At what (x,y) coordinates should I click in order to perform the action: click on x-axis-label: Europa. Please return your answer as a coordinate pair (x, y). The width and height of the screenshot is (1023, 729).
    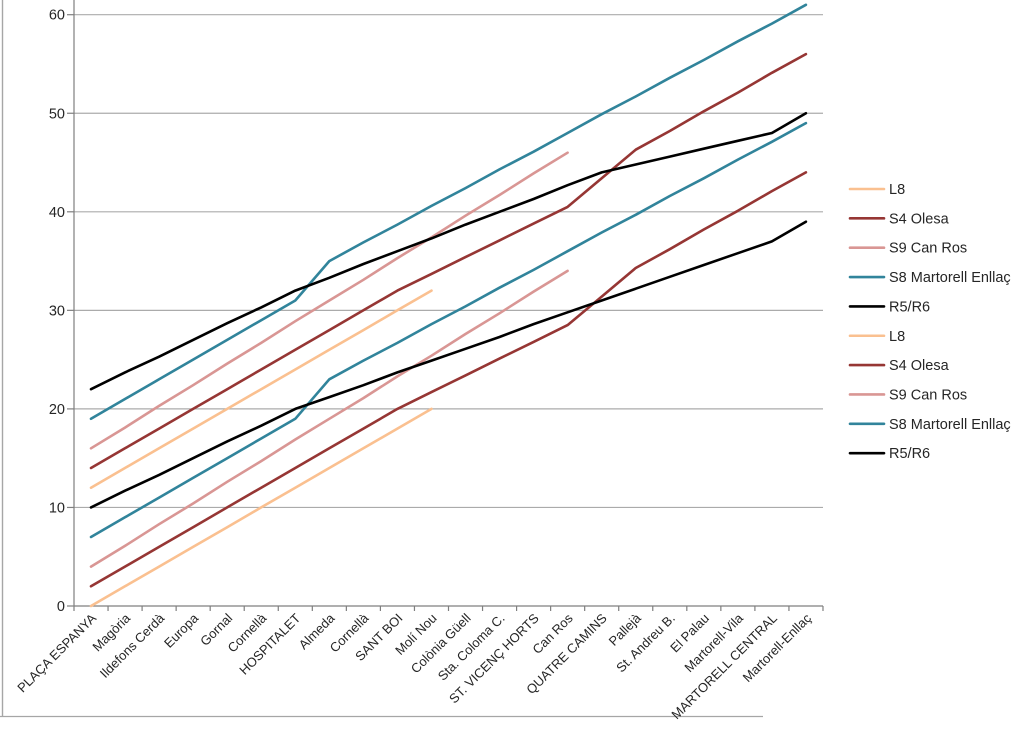
    Looking at the image, I should click on (181, 630).